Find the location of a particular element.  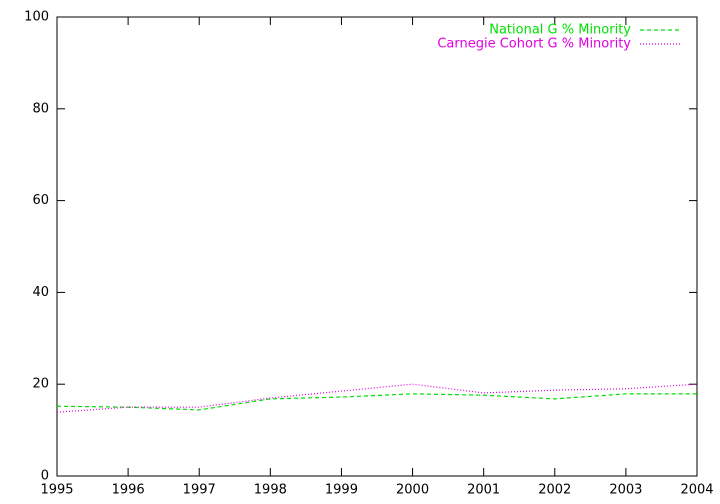

y-tick-label: 20 is located at coordinates (40, 384).